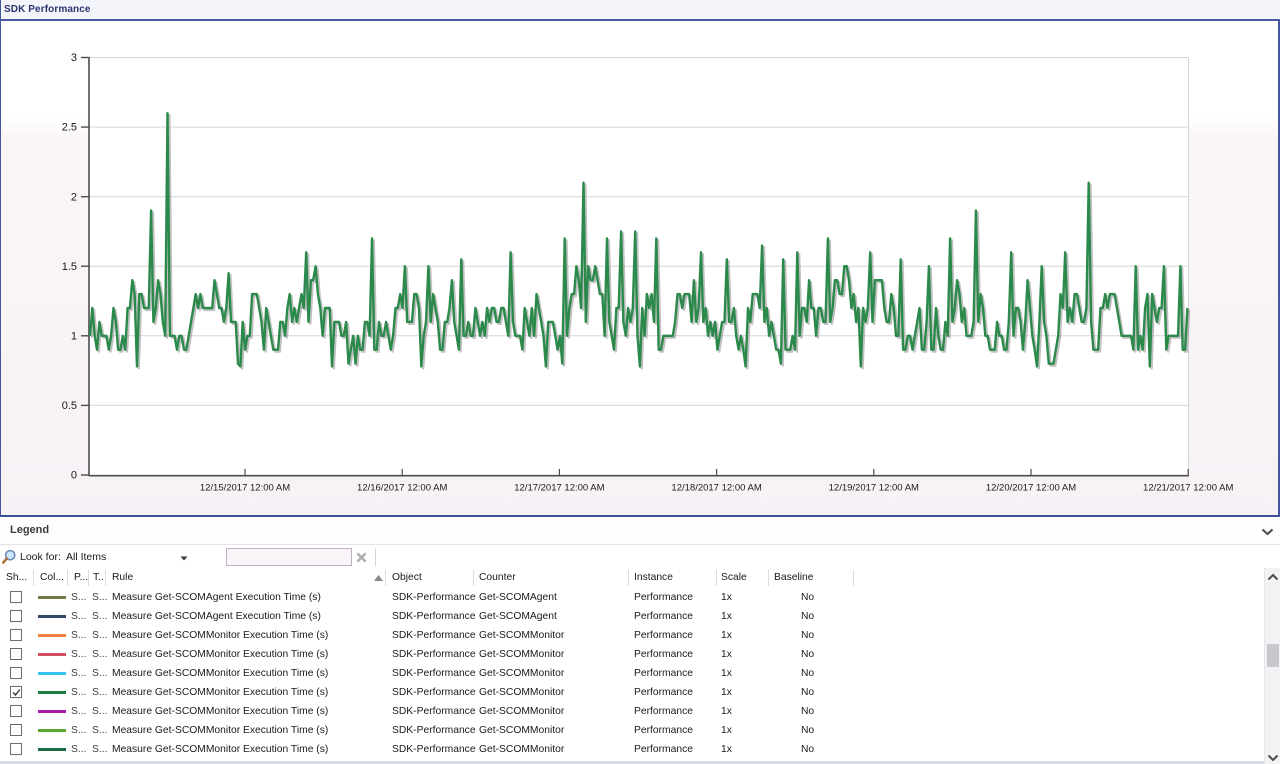 This screenshot has width=1280, height=764. What do you see at coordinates (69, 267) in the screenshot?
I see `svg-text: 1.5` at bounding box center [69, 267].